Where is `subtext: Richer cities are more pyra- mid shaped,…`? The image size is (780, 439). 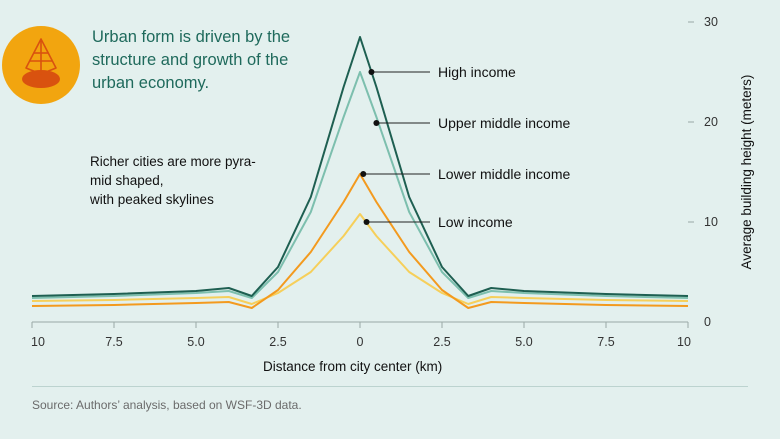 subtext: Richer cities are more pyra- mid shaped,… is located at coordinates (190, 180).